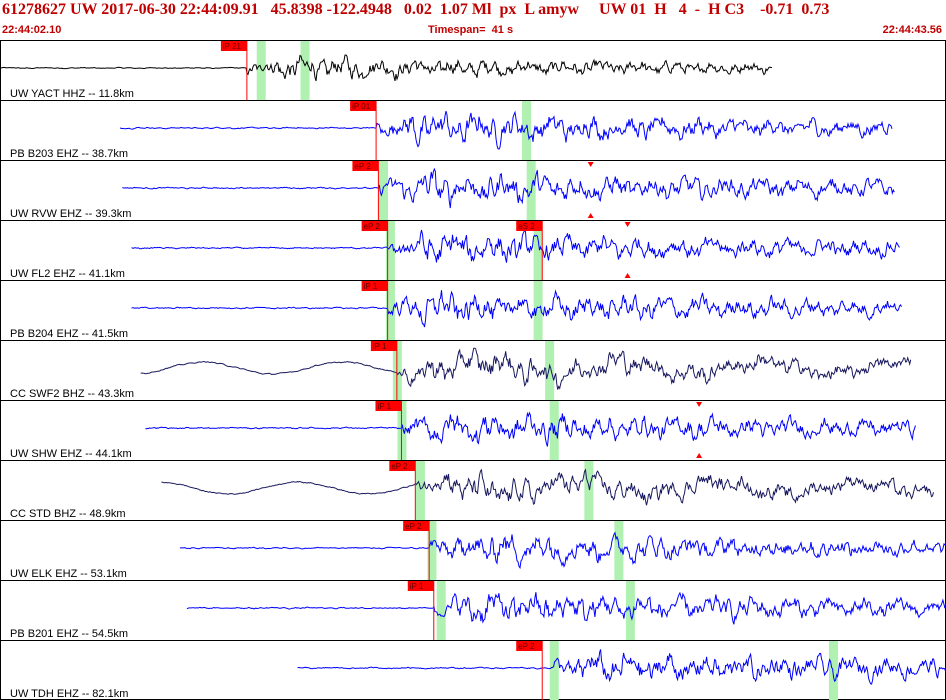 The image size is (946, 700). Describe the element at coordinates (72, 94) in the screenshot. I see `station-label: UW YACT HHZ -- 11.8km` at that location.